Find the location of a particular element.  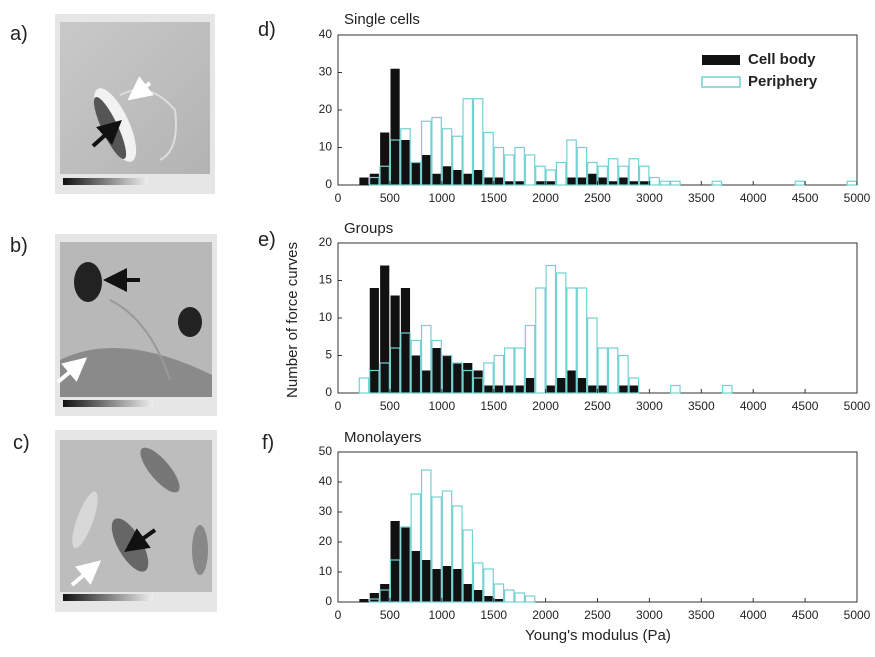

panel-label: e) is located at coordinates (267, 240).